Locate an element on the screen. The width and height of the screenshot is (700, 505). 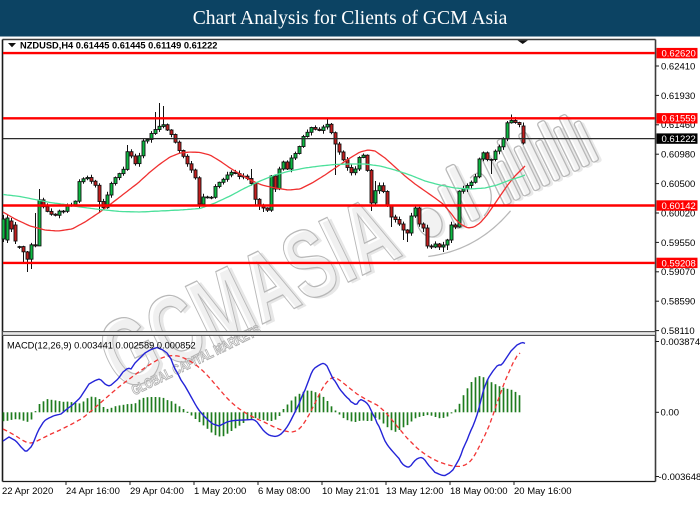
svg-text: 0.00 is located at coordinates (670, 413).